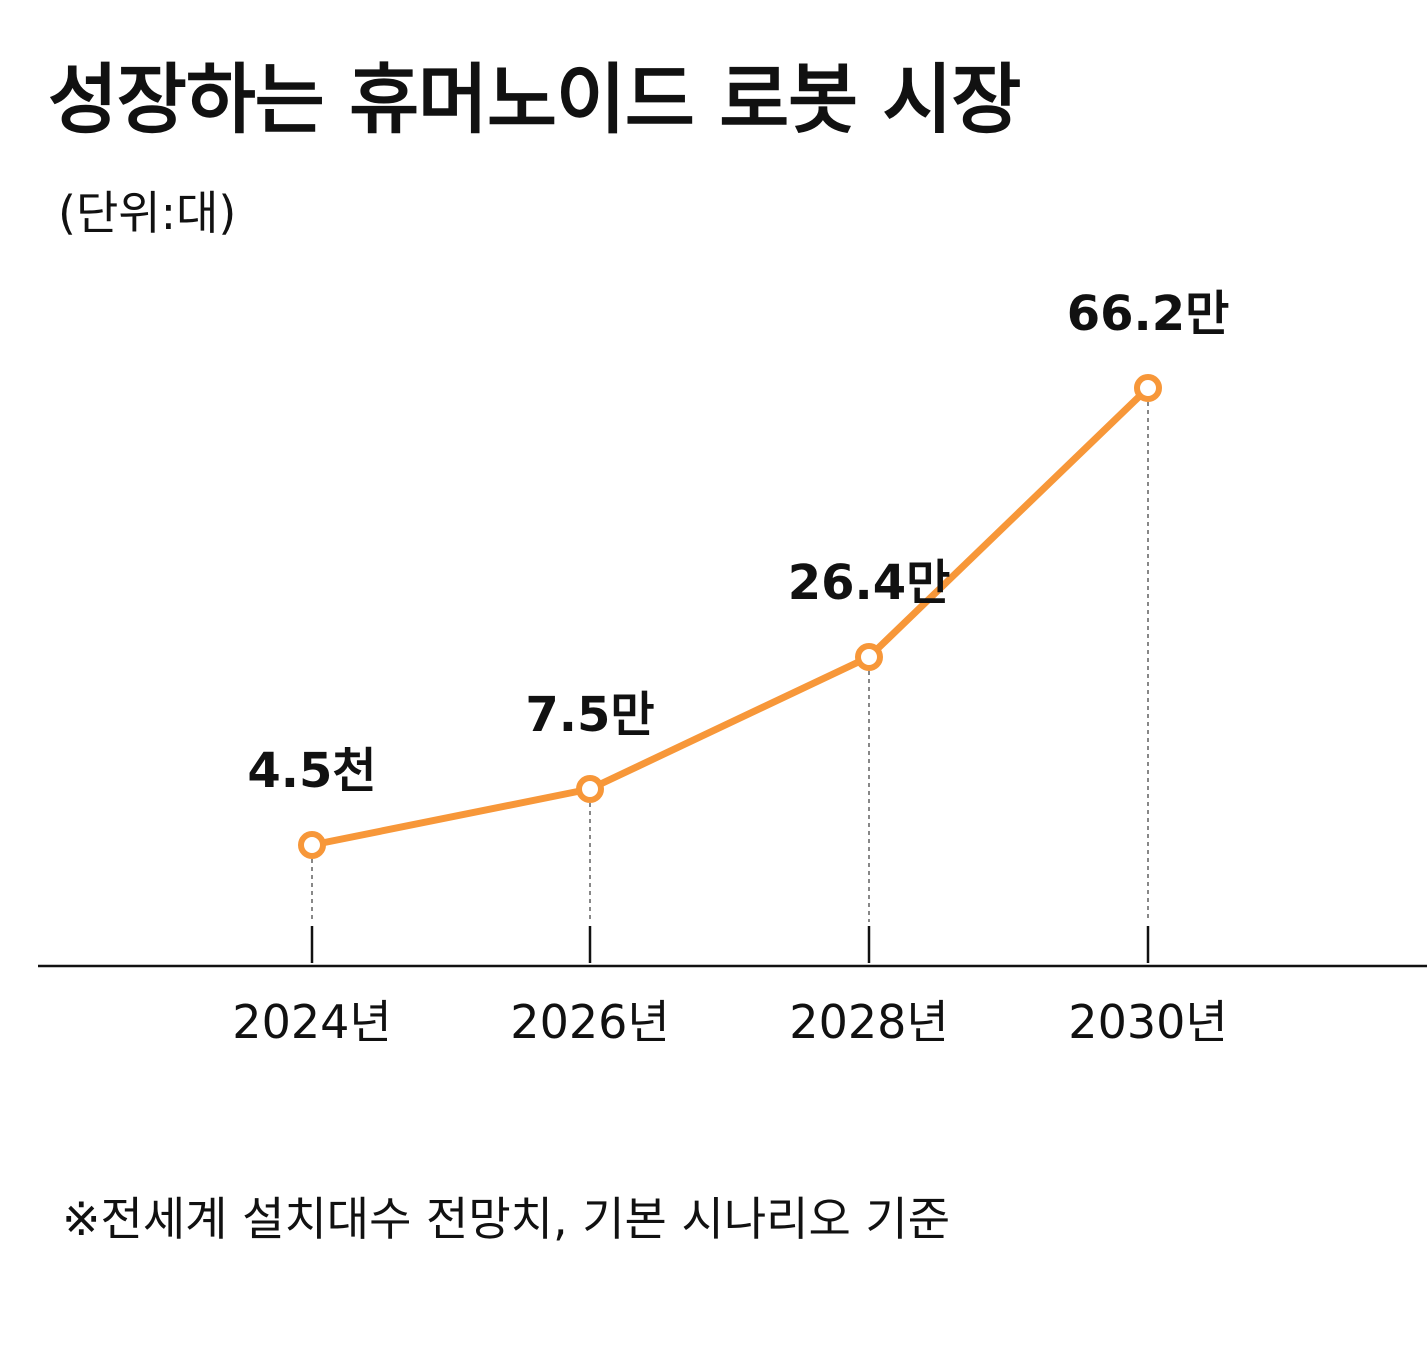 The height and width of the screenshot is (1372, 1427). I want to click on footnote: ※전세계 설치대수 전망치, 기본 시나리오 기준, so click(506, 1219).